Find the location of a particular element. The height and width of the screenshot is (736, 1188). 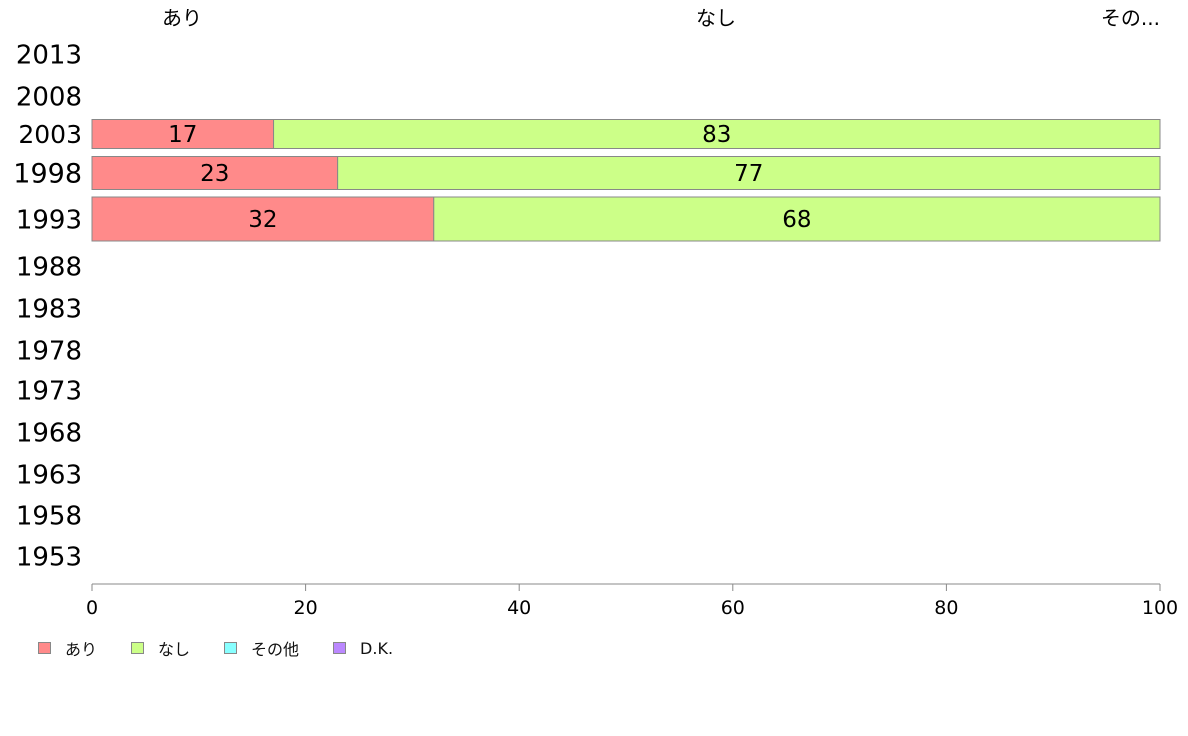

bar-2003-あり is located at coordinates (183, 134).